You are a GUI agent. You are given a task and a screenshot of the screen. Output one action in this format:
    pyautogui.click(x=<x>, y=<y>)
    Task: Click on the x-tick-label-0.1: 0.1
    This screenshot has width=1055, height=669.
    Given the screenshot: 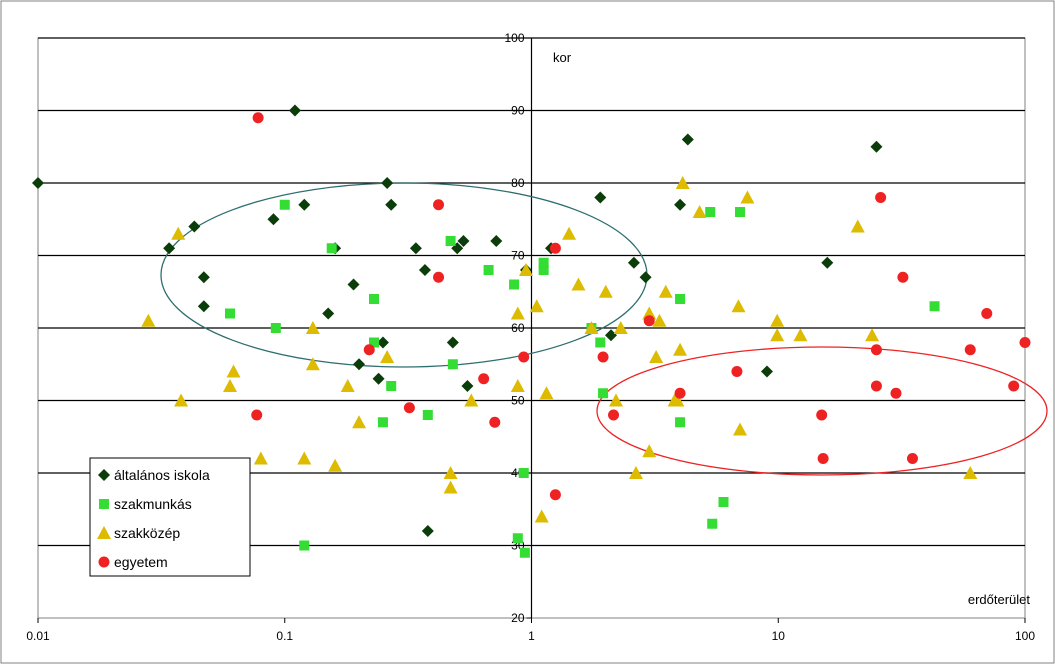 What is the action you would take?
    pyautogui.click(x=284, y=636)
    